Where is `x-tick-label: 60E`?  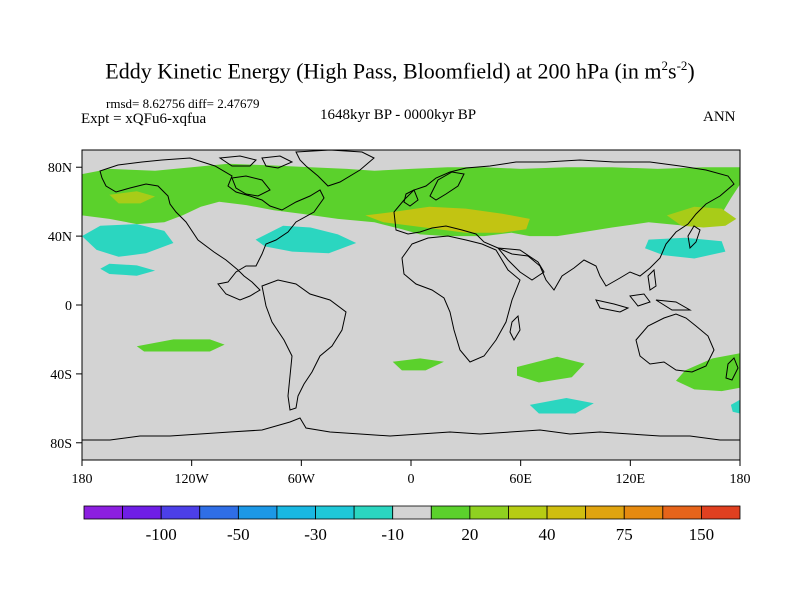 x-tick-label: 60E is located at coordinates (520, 479).